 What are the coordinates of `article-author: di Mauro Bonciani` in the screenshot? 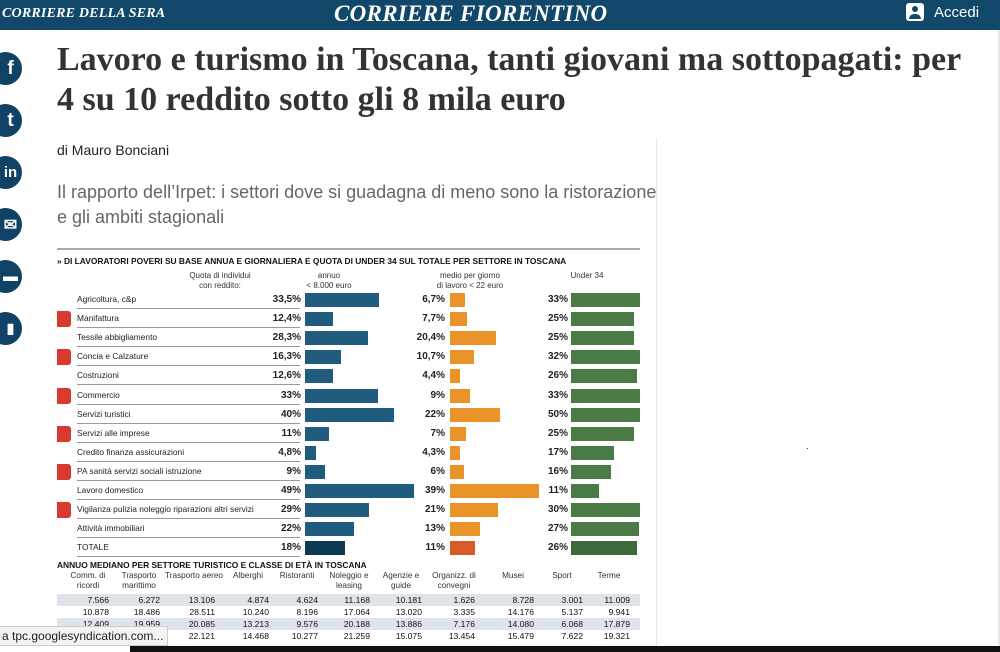 It's located at (113, 150).